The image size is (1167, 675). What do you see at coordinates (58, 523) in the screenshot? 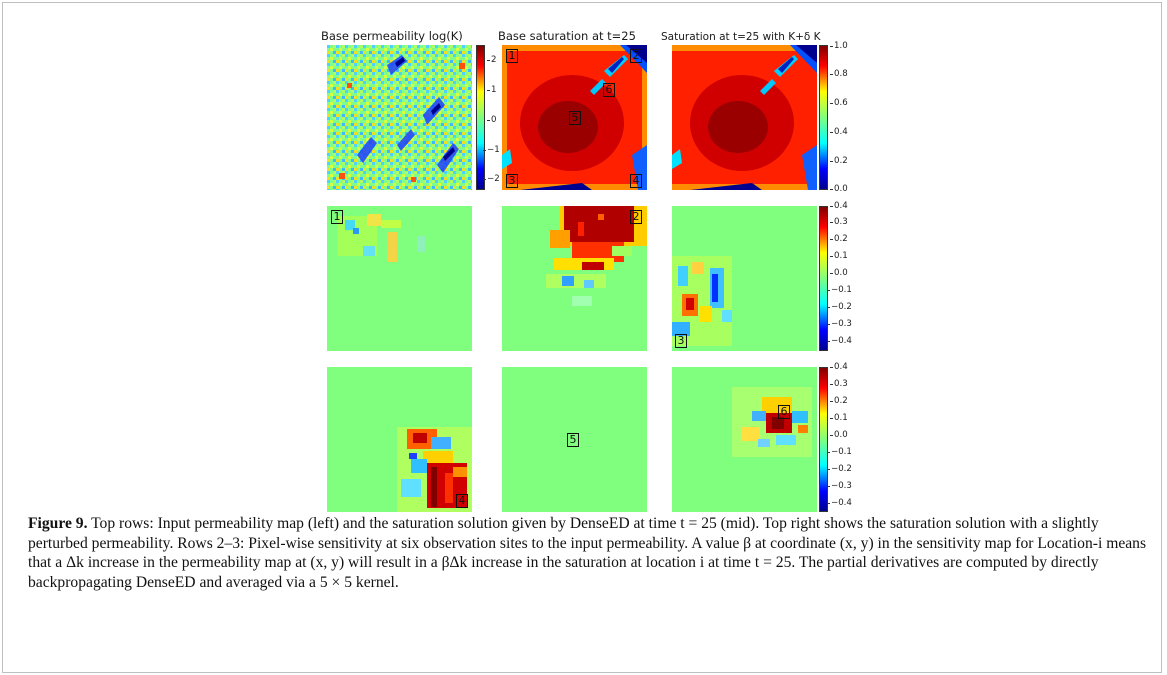
I see `figure-label: Figure 9.` at bounding box center [58, 523].